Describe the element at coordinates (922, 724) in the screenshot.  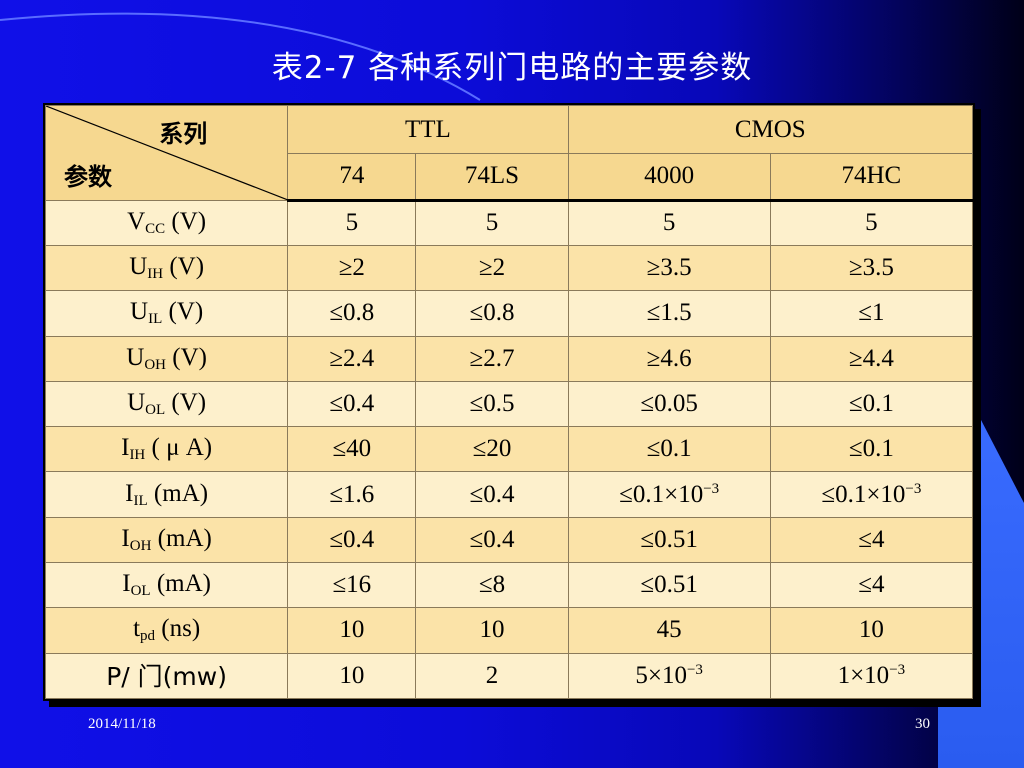
I see `page-number: 30` at that location.